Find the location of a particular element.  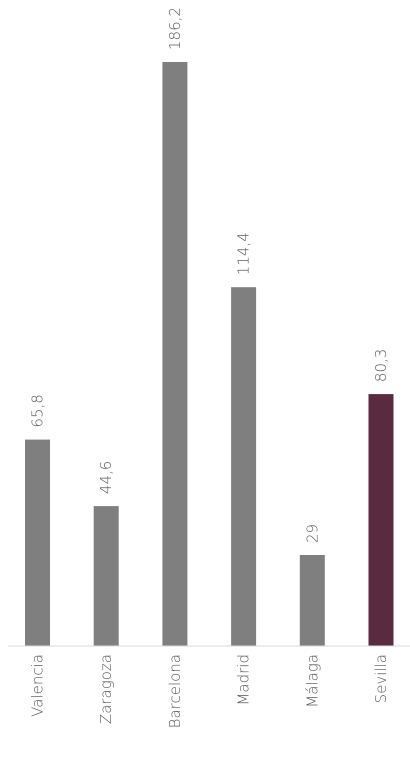

value-label-zaragoza: 44,6 is located at coordinates (106, 477).